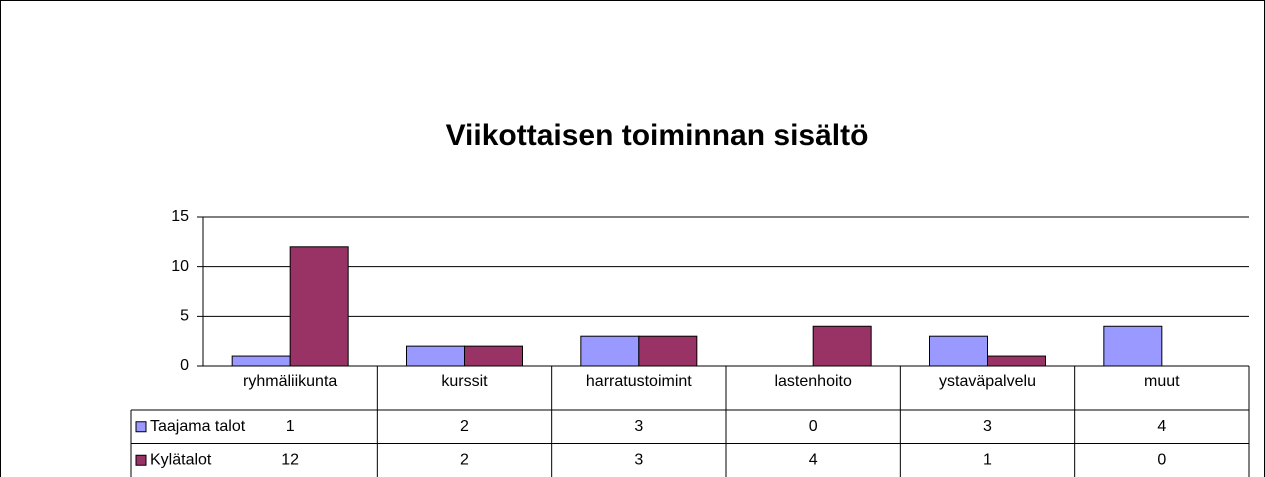 The width and height of the screenshot is (1265, 477). What do you see at coordinates (198, 426) in the screenshot?
I see `legend-label: Taajama talot` at bounding box center [198, 426].